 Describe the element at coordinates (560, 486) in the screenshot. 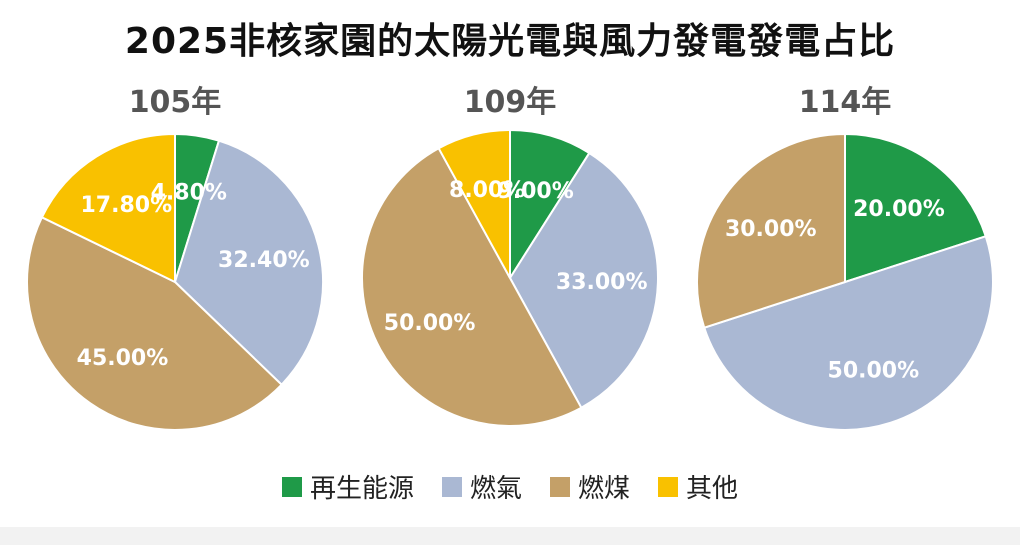

I see `legend-swatch-coal` at that location.